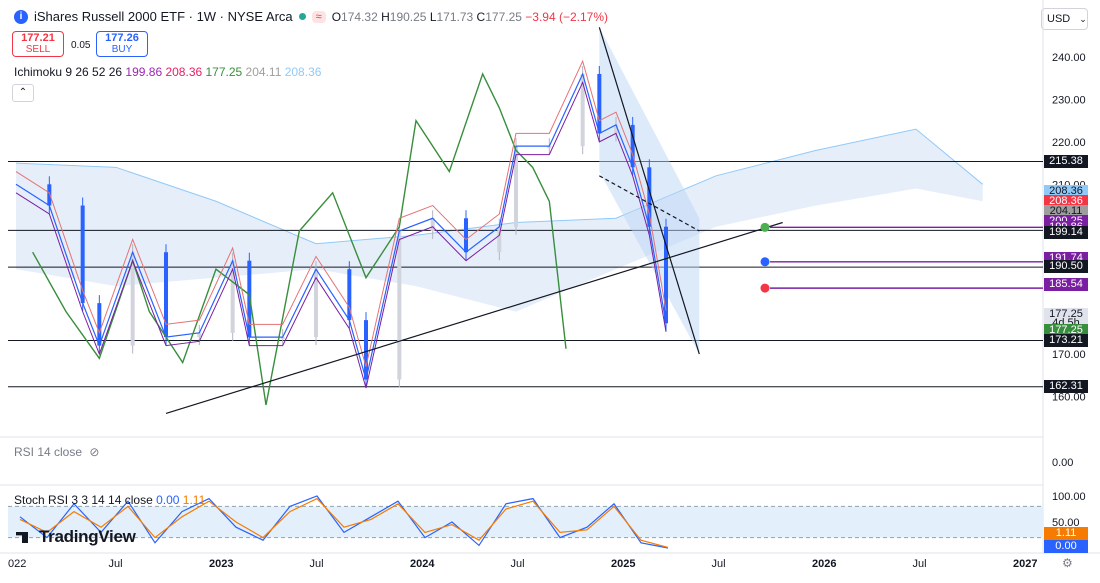  What do you see at coordinates (1069, 143) in the screenshot?
I see `price-tick-label: 220.00` at bounding box center [1069, 143].